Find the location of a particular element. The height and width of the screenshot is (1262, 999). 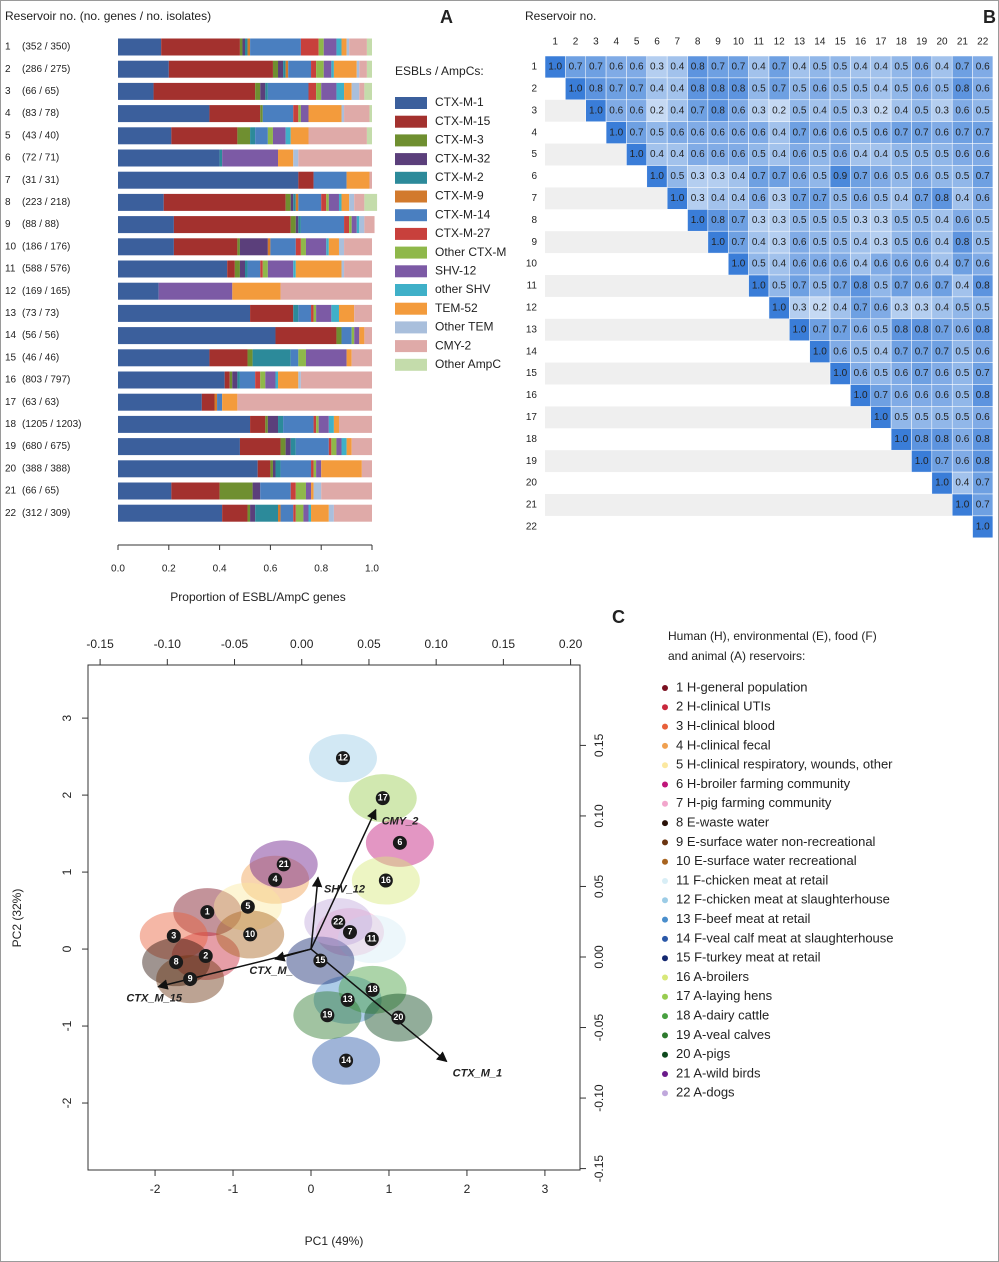

centroid-label: 22 is located at coordinates (338, 921).